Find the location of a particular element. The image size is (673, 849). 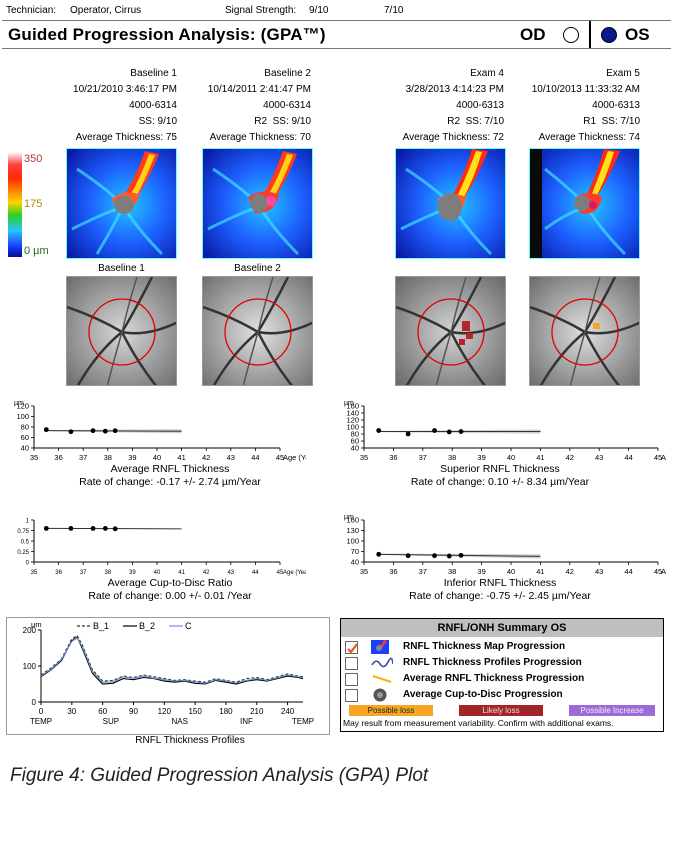

x-category-label: SUP is located at coordinates (111, 721).